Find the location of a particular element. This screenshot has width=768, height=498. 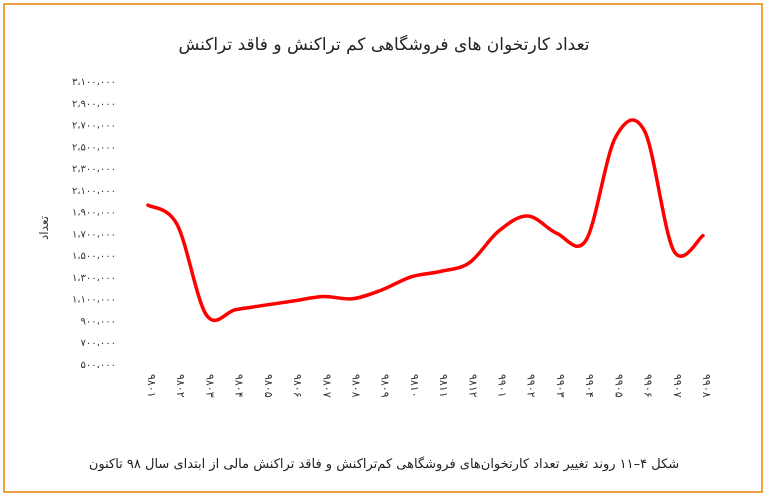

x-tick-label: ۹۸۱۲ is located at coordinates (472, 386).